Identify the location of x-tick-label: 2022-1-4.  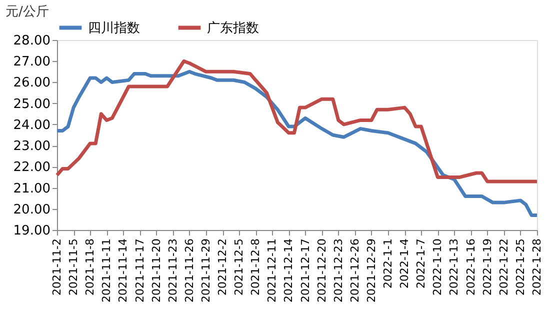
(405, 263).